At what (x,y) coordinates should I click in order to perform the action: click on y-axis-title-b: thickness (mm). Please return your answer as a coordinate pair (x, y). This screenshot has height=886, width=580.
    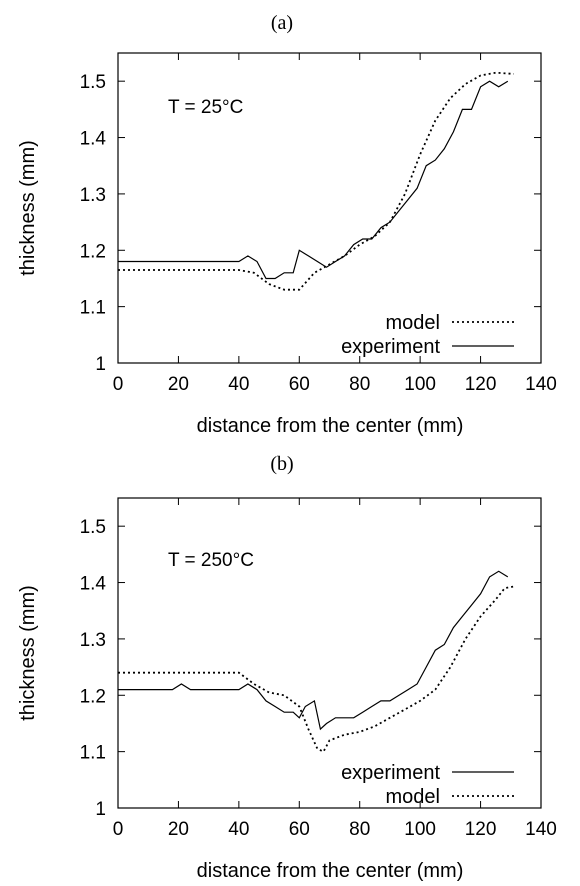
    Looking at the image, I should click on (28, 653).